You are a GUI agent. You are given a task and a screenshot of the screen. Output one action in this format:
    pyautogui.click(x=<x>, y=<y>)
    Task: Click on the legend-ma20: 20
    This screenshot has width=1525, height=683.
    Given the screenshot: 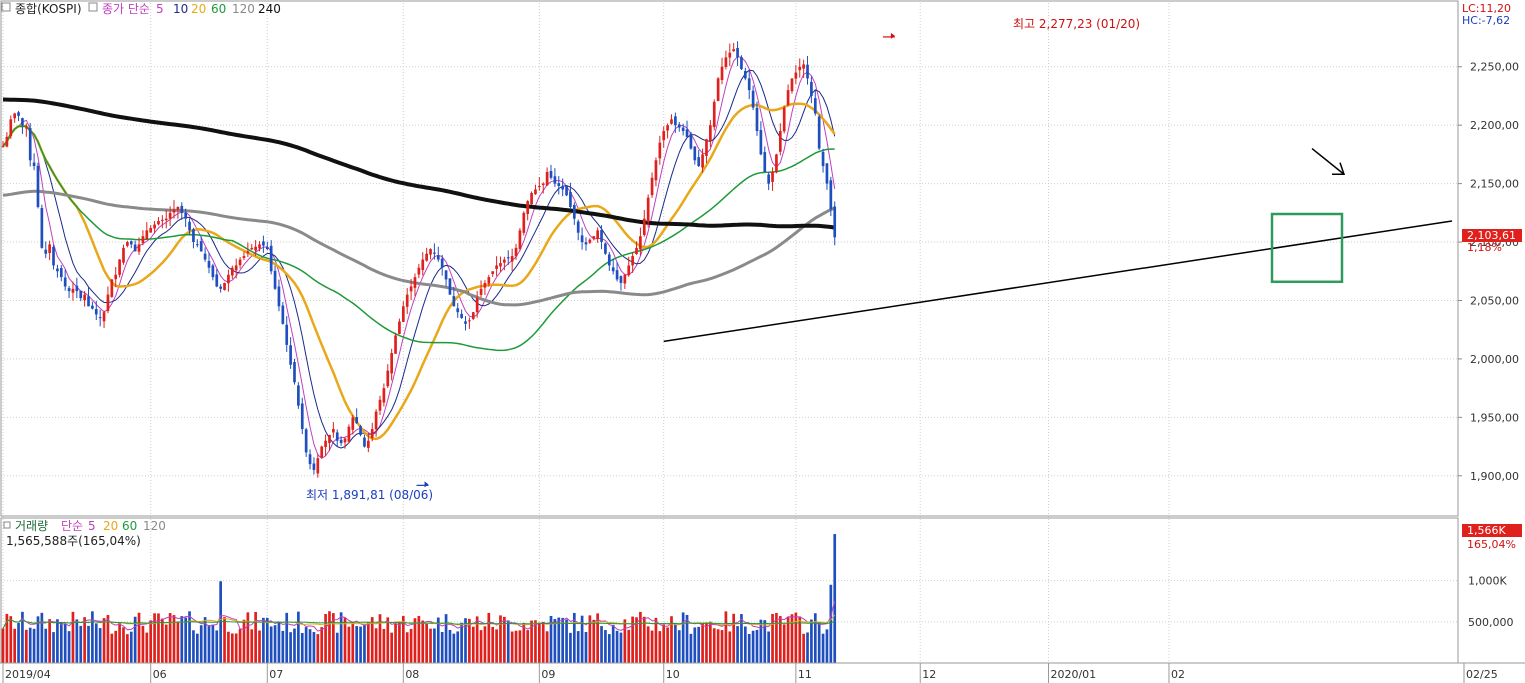 What is the action you would take?
    pyautogui.click(x=198, y=9)
    